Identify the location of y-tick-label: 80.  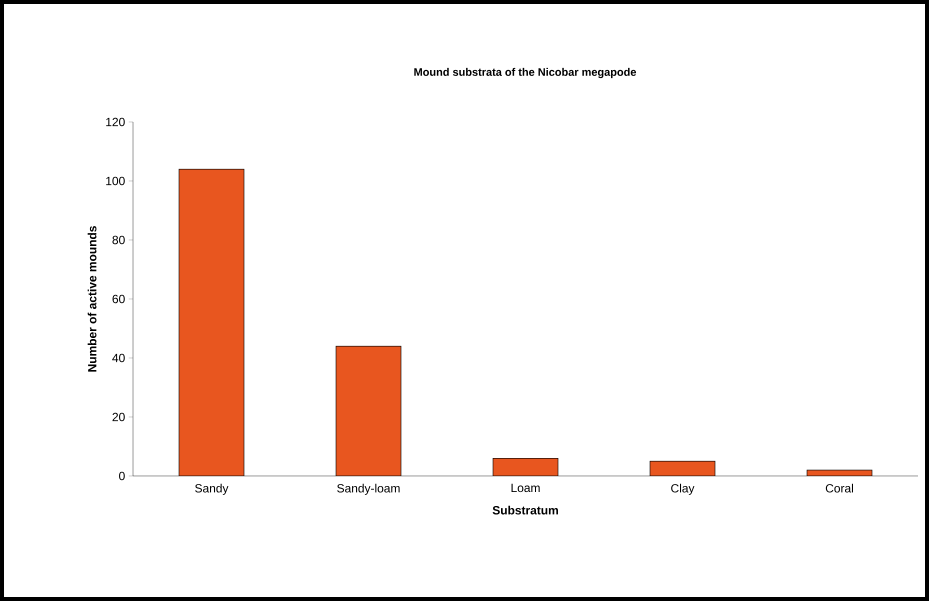
(118, 240).